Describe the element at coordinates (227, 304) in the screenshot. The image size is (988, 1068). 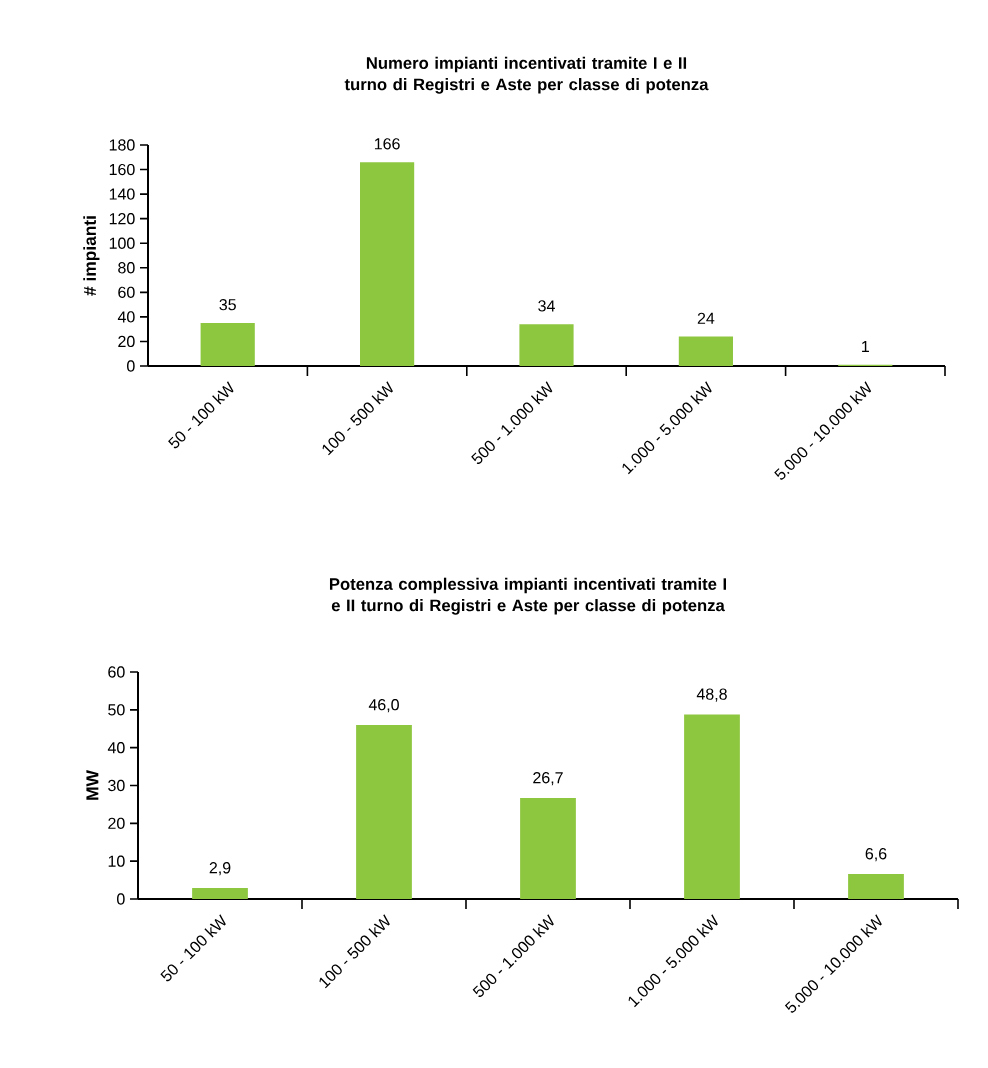
I see `data-label: 35` at that location.